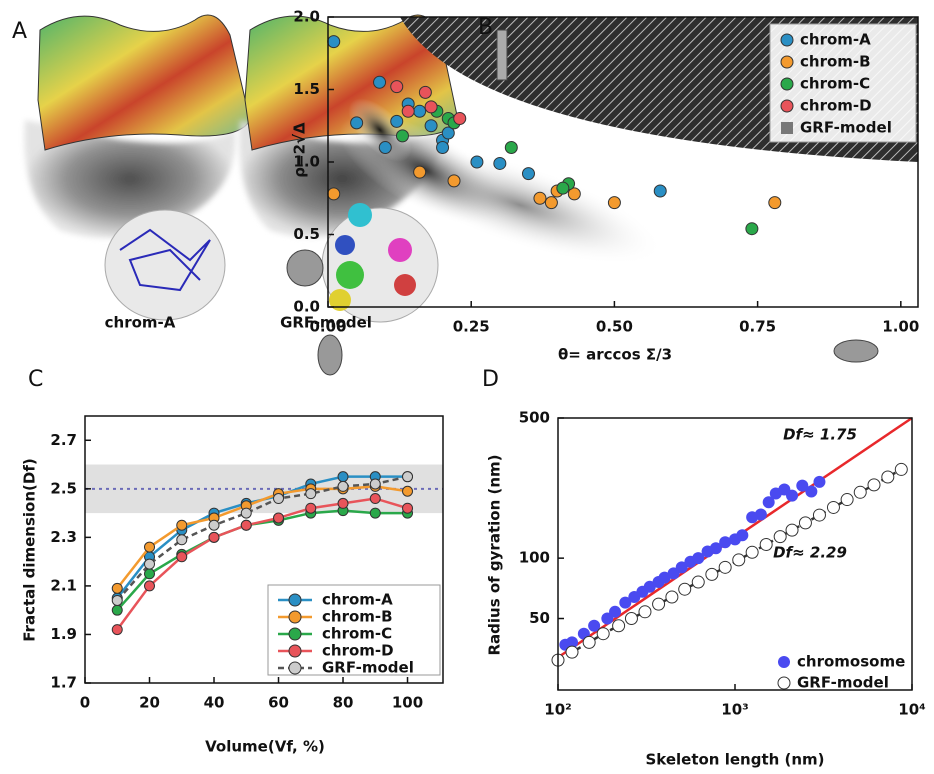 This screenshot has width=934, height=774. Describe the element at coordinates (836, 106) in the screenshot. I see `legend-label: chrom-D` at that location.